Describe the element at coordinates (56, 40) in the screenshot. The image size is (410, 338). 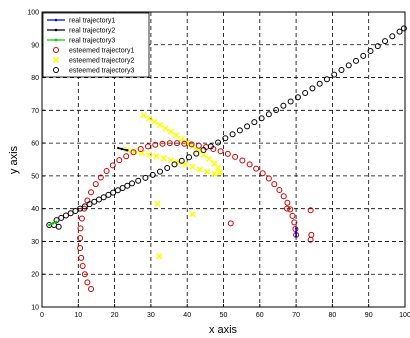
I see `legend-marker-real-trajectory3` at that location.